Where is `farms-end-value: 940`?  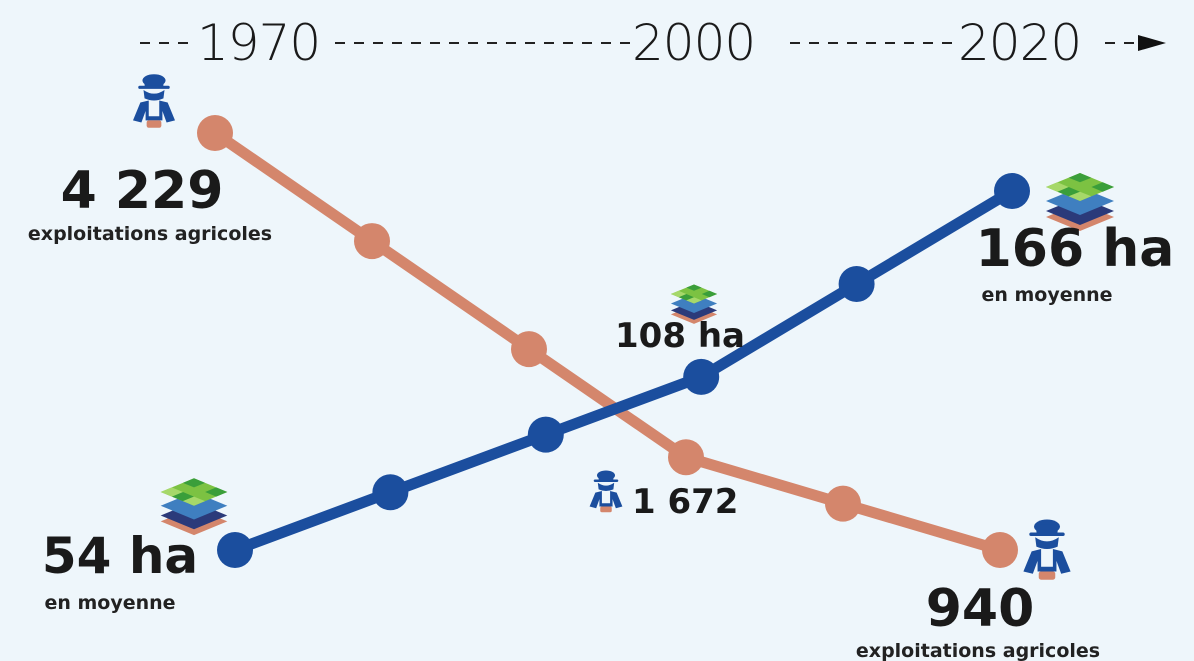
farms-end-value: 940 is located at coordinates (980, 609).